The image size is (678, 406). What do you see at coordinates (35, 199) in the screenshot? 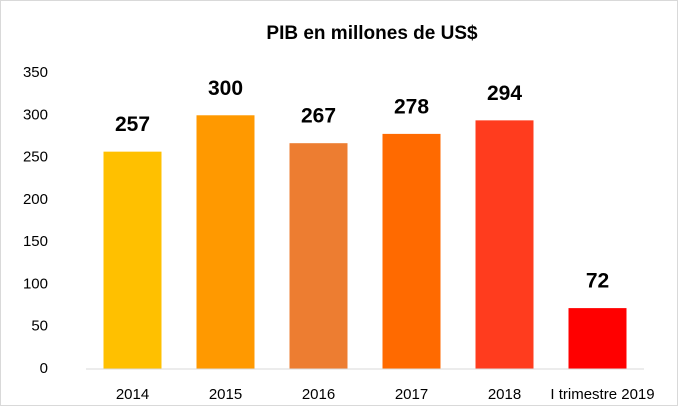
I see `y-tick-label: 200` at bounding box center [35, 199].